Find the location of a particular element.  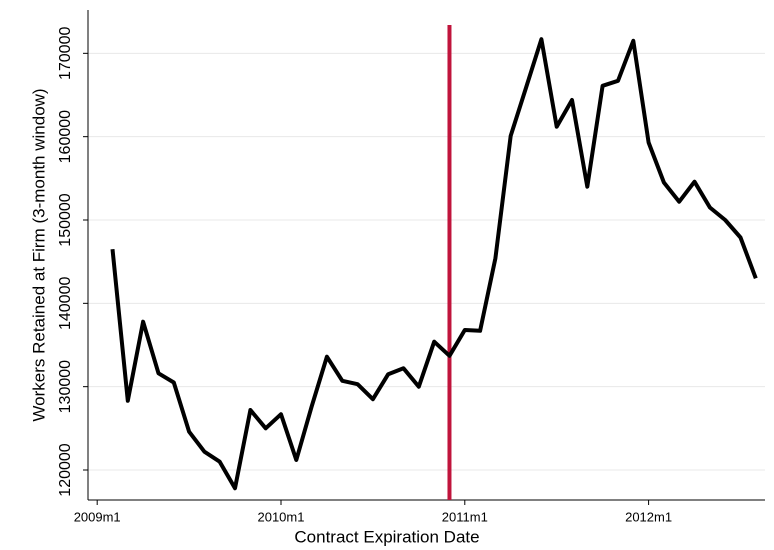

x-tick-label: 2012m1 is located at coordinates (648, 516).